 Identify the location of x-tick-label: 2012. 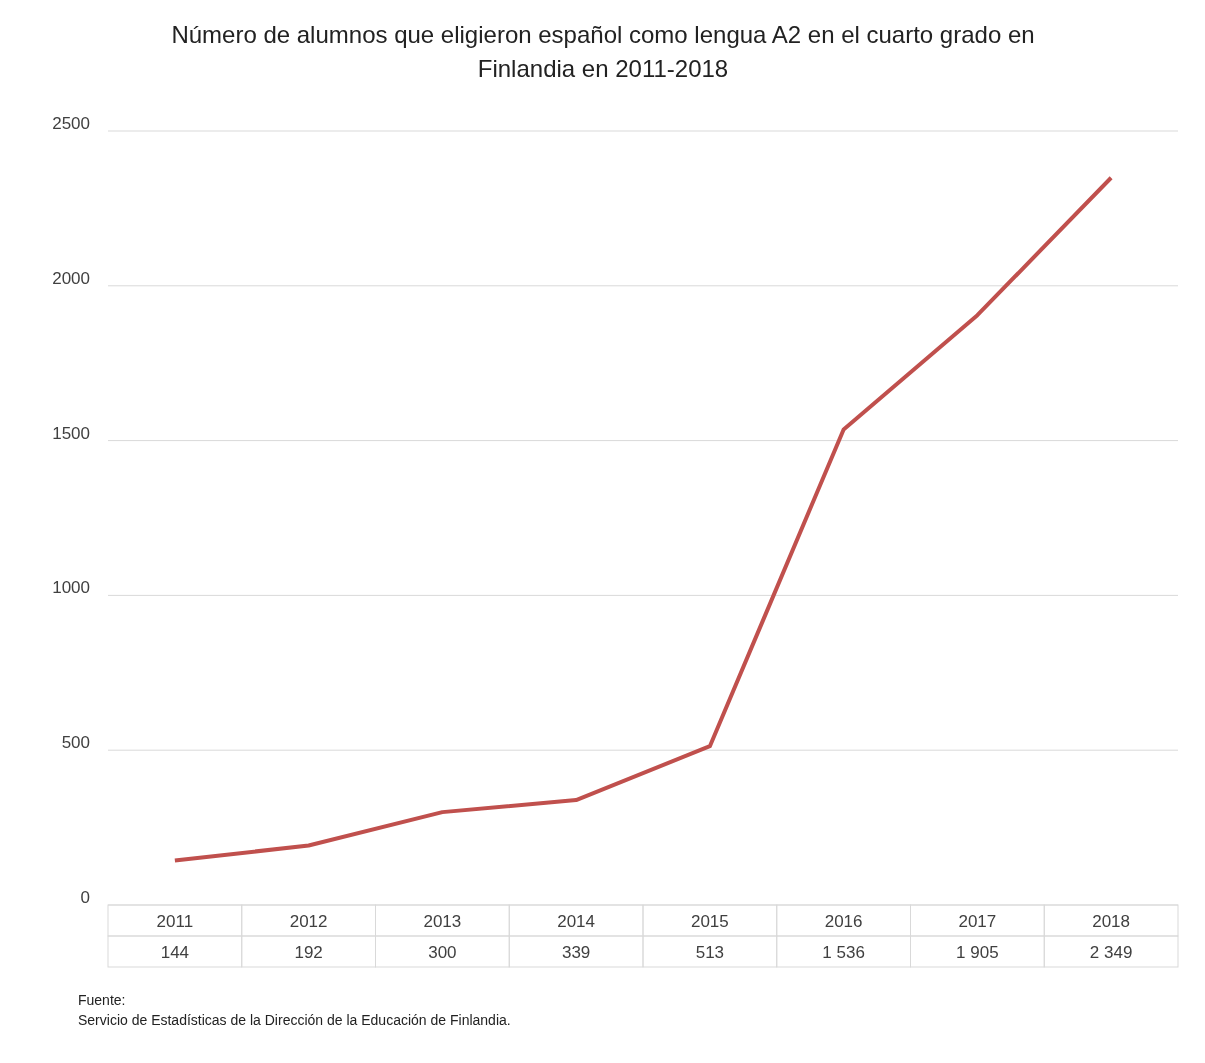
(308, 921).